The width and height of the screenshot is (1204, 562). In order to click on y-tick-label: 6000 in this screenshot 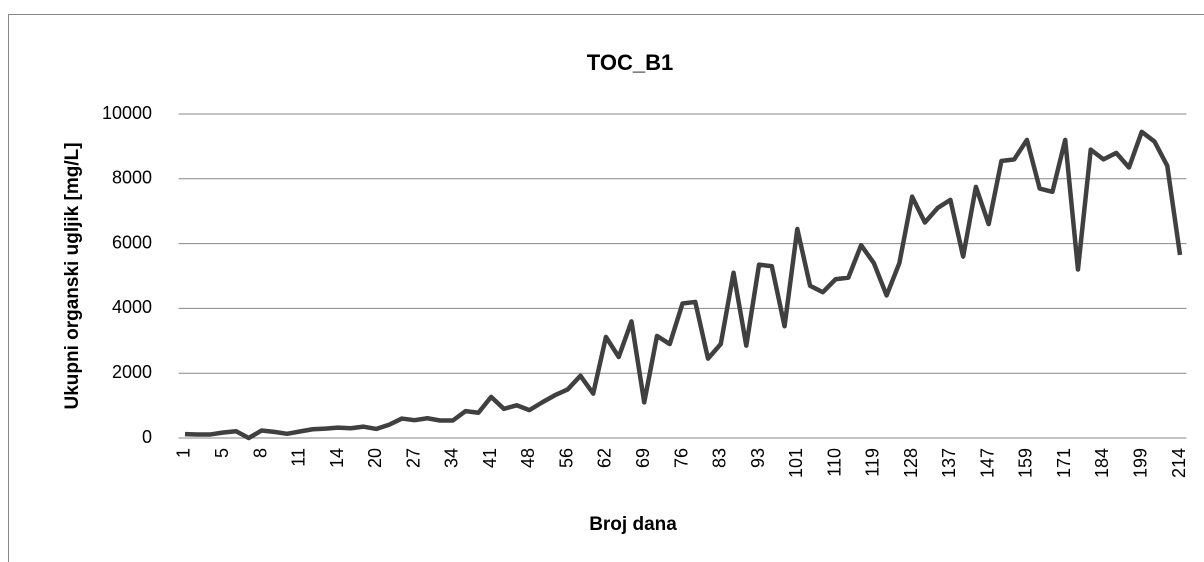, I will do `click(132, 242)`.